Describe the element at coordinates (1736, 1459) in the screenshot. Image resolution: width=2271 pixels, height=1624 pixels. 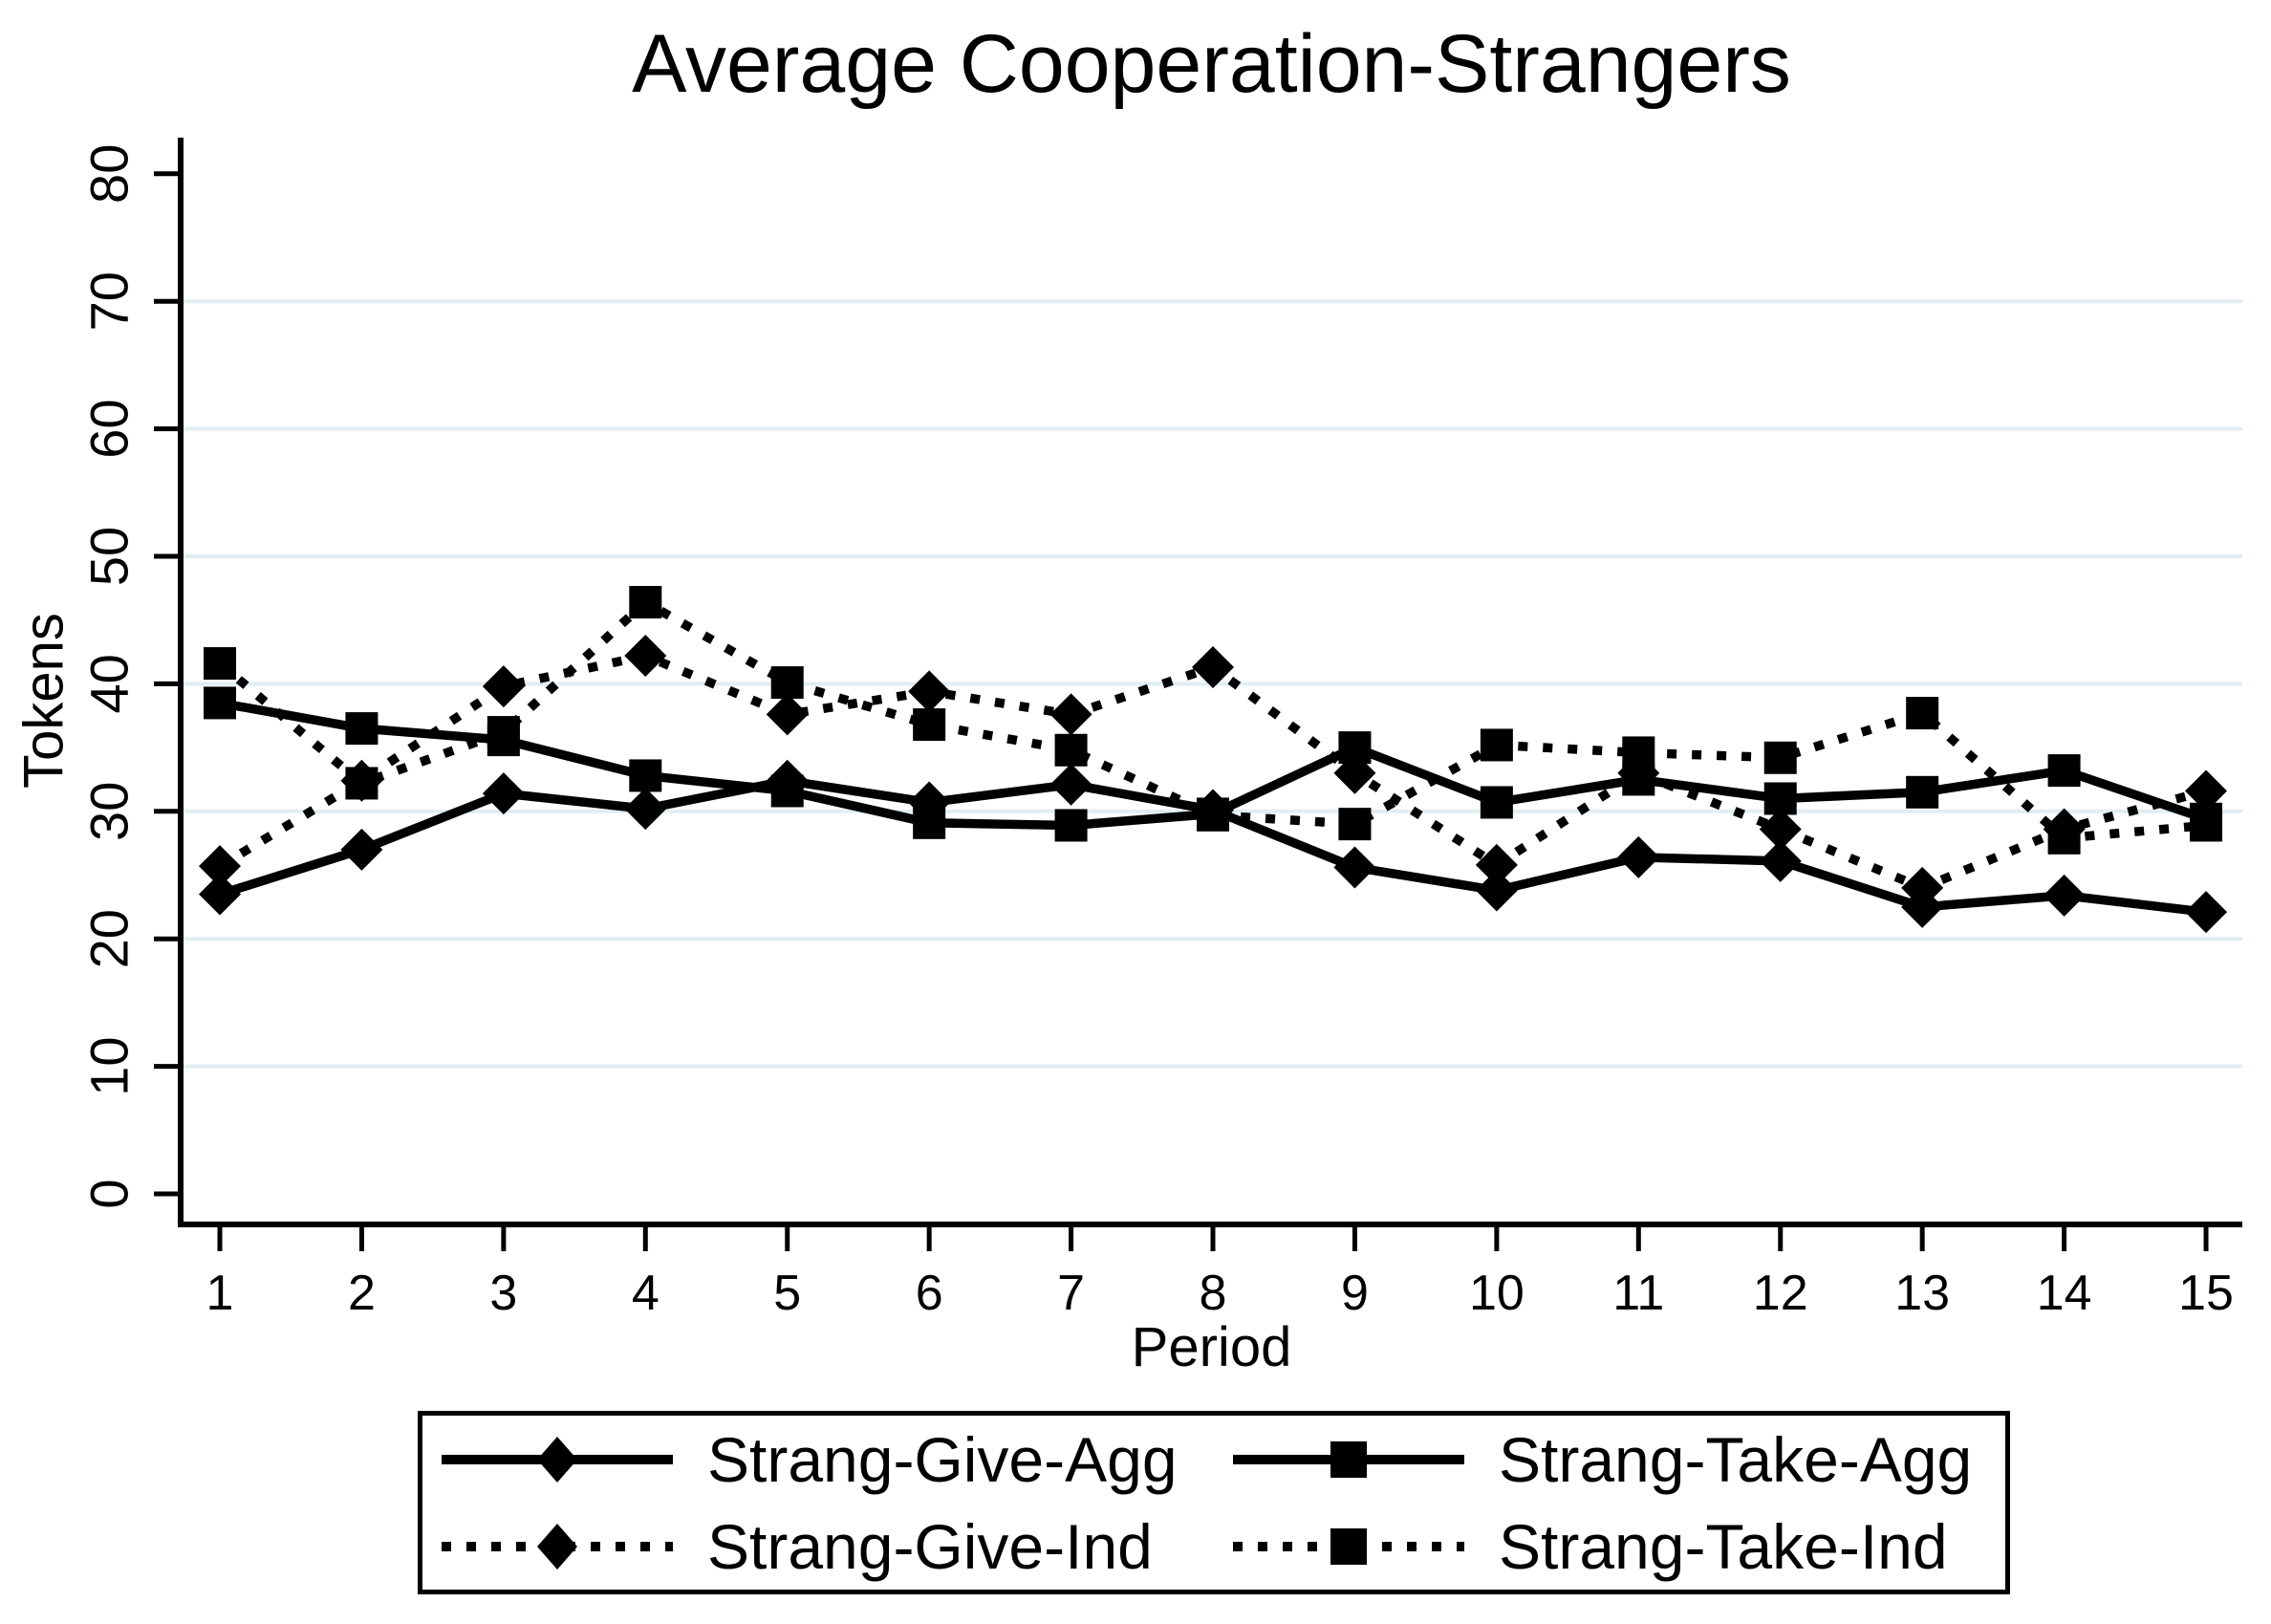
I see `legend-label: Strang-Take-Agg` at that location.